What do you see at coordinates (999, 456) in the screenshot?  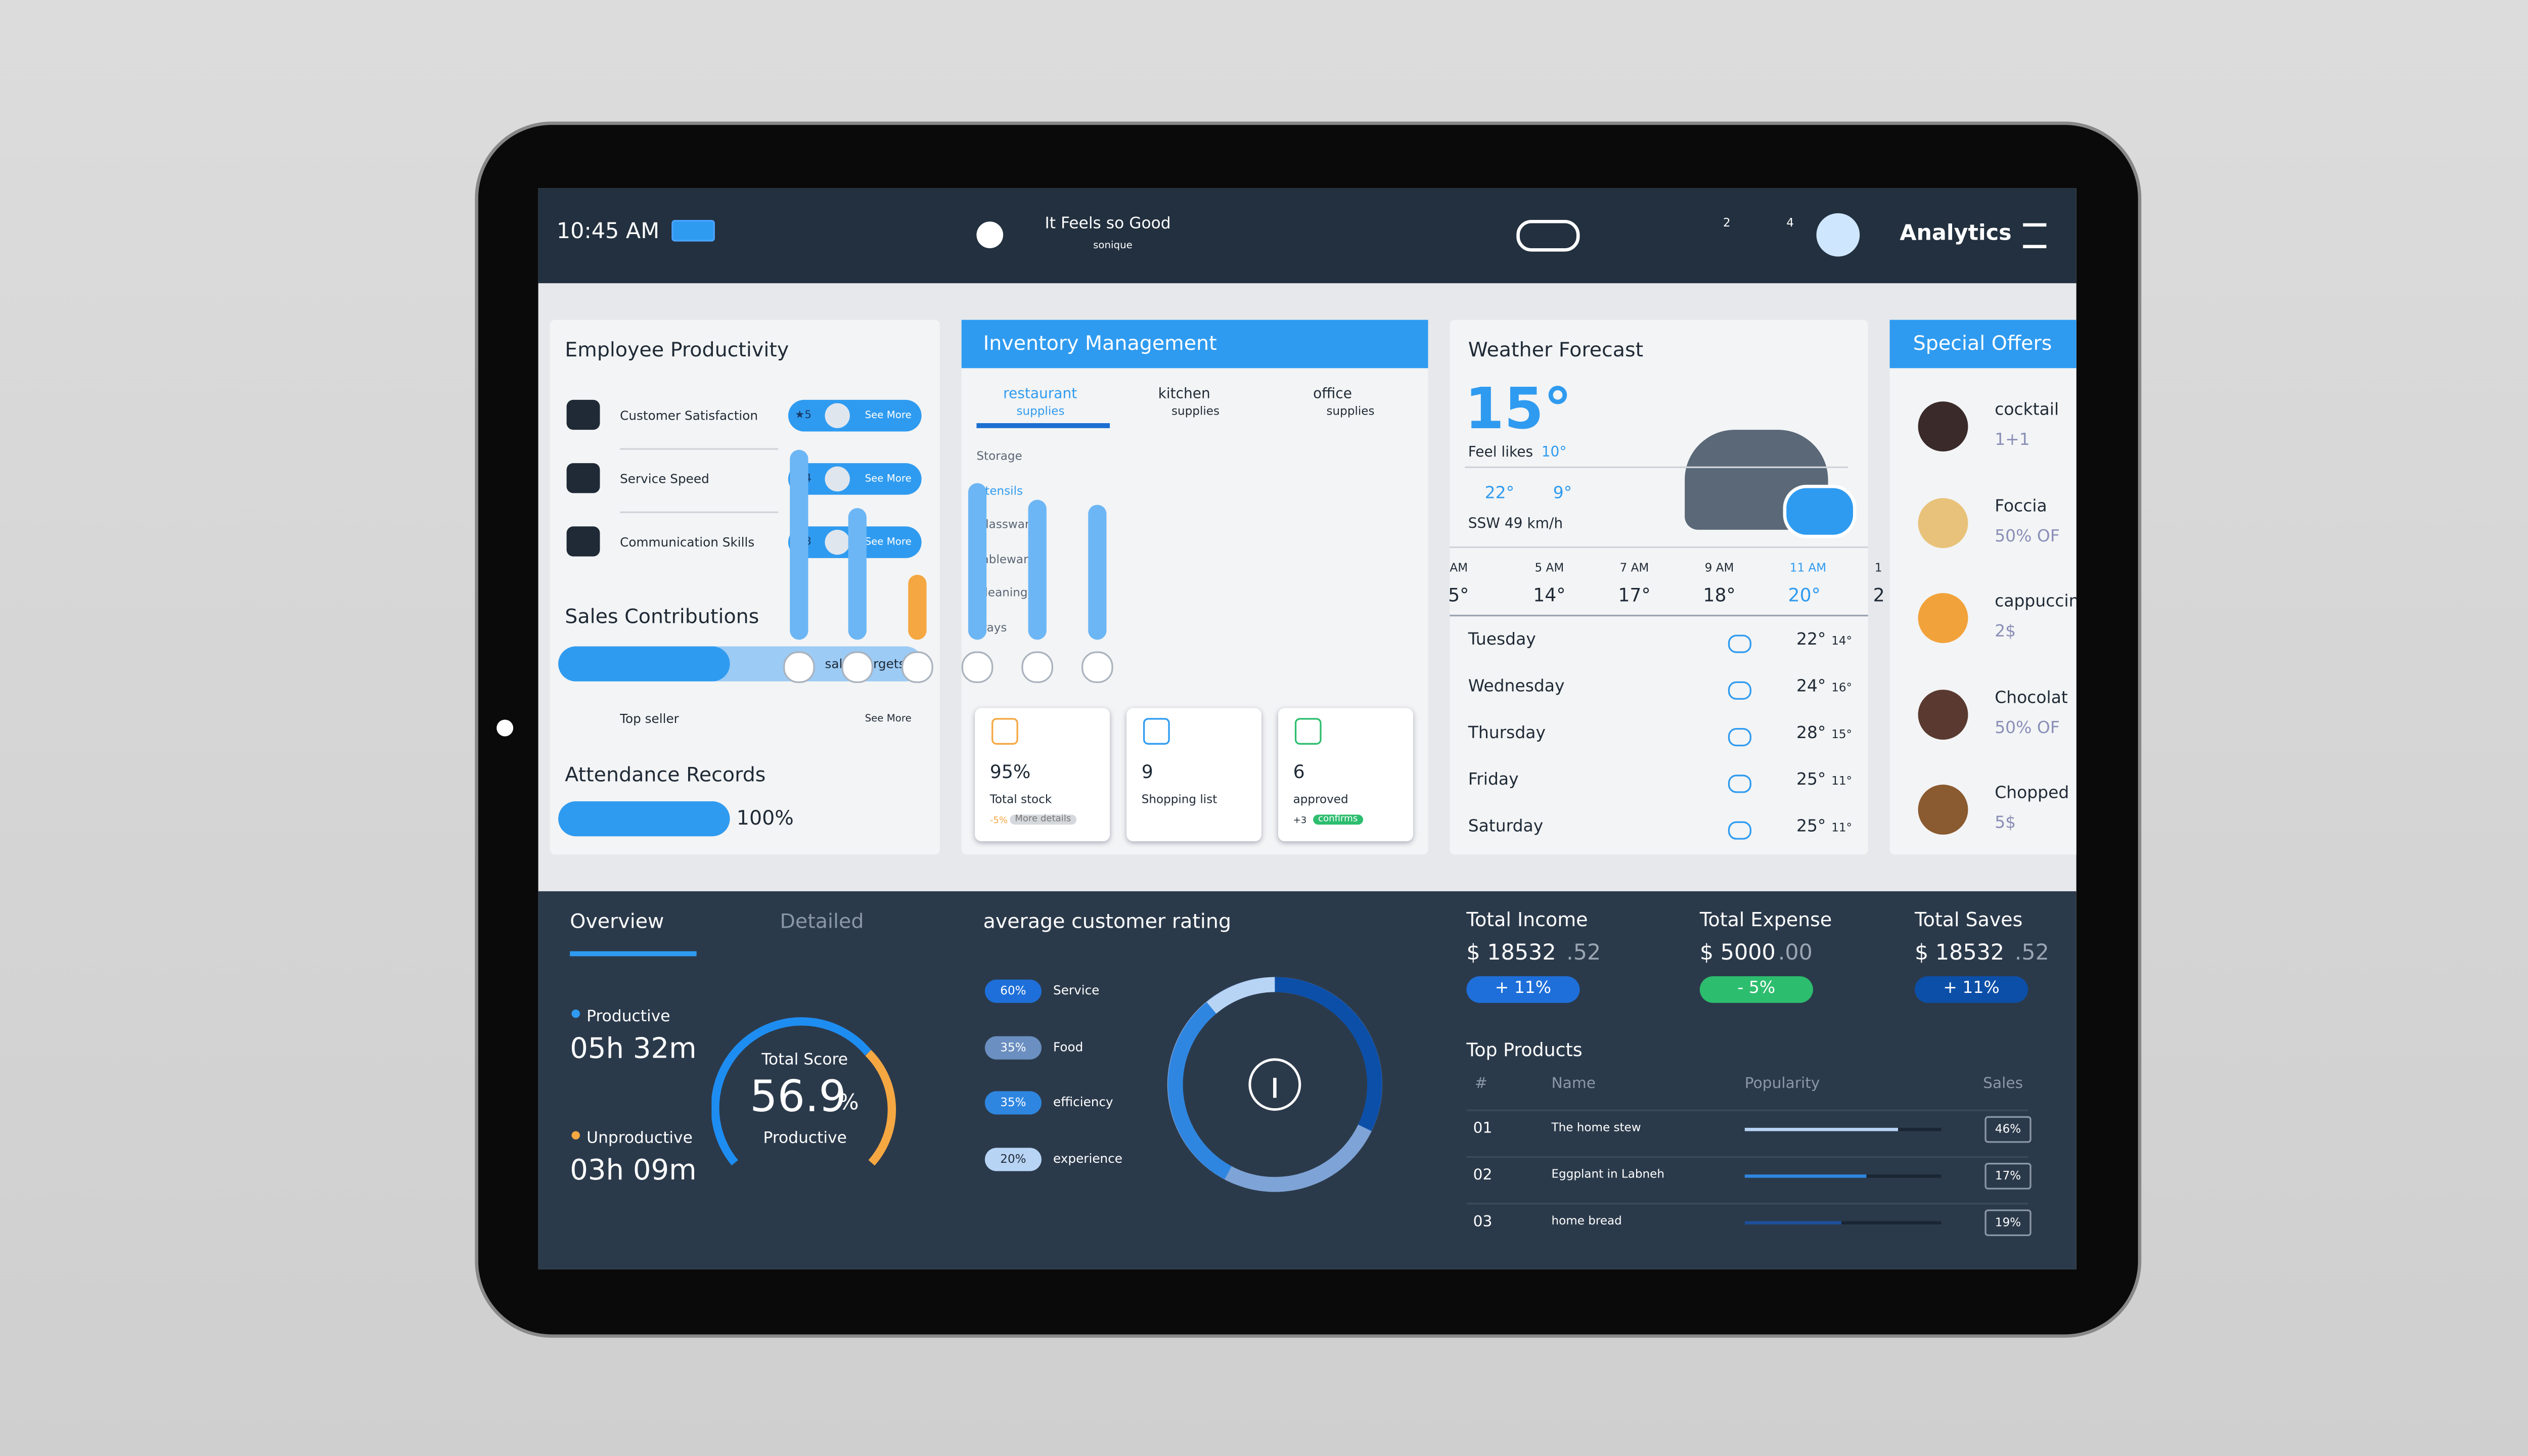 I see `row-label: Storage` at bounding box center [999, 456].